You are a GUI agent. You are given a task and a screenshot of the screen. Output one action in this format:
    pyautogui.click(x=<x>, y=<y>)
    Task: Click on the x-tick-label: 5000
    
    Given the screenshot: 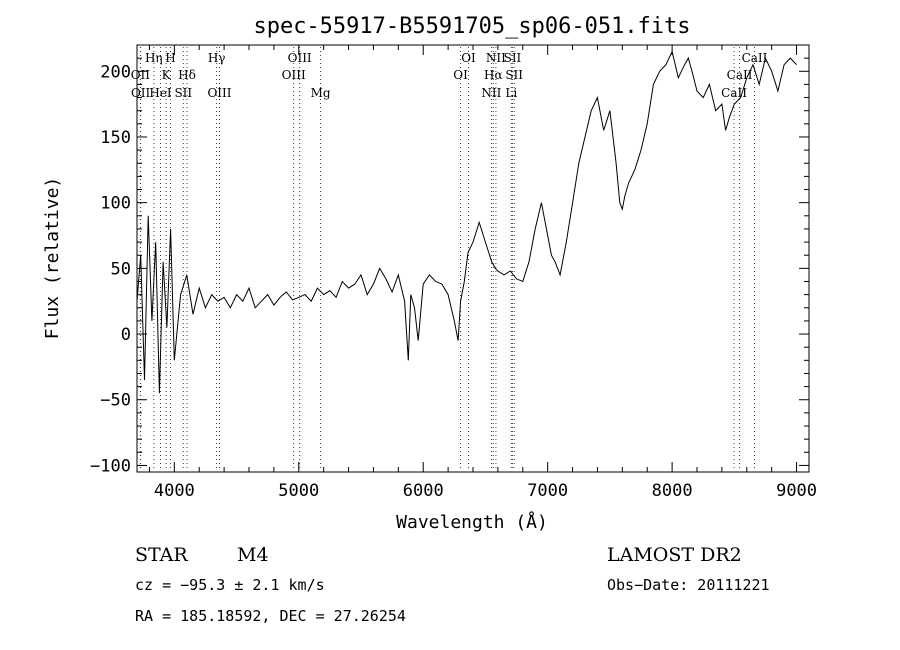 What is the action you would take?
    pyautogui.click(x=298, y=491)
    